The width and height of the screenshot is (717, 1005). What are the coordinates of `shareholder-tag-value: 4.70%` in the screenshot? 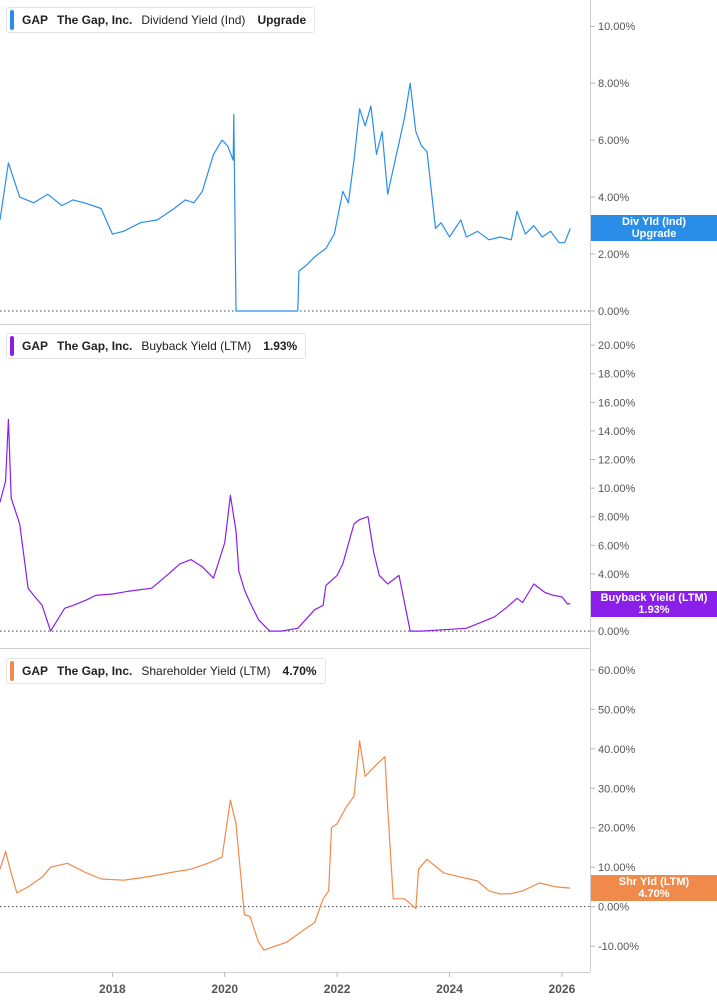 It's located at (654, 894).